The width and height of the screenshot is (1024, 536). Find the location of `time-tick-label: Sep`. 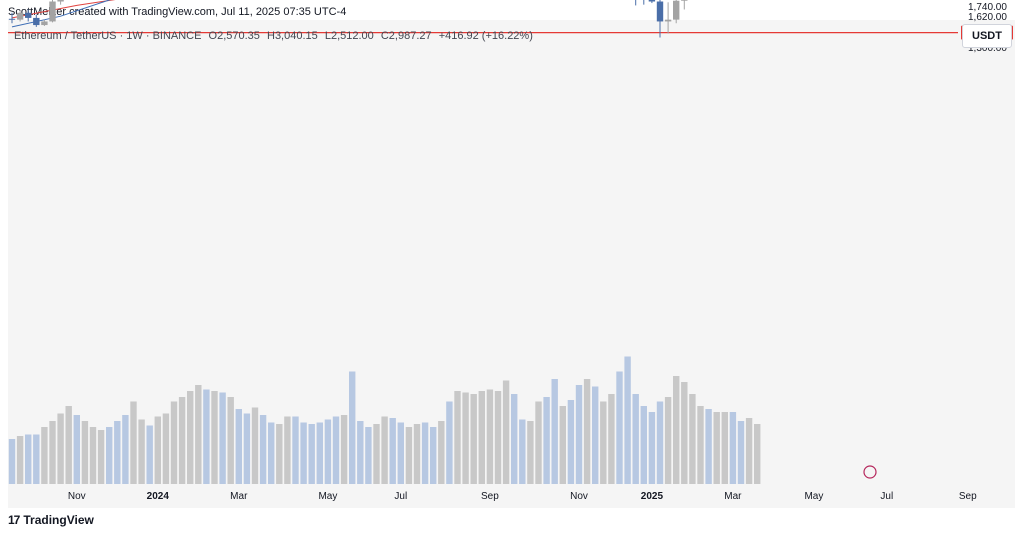

time-tick-label: Sep is located at coordinates (490, 496).